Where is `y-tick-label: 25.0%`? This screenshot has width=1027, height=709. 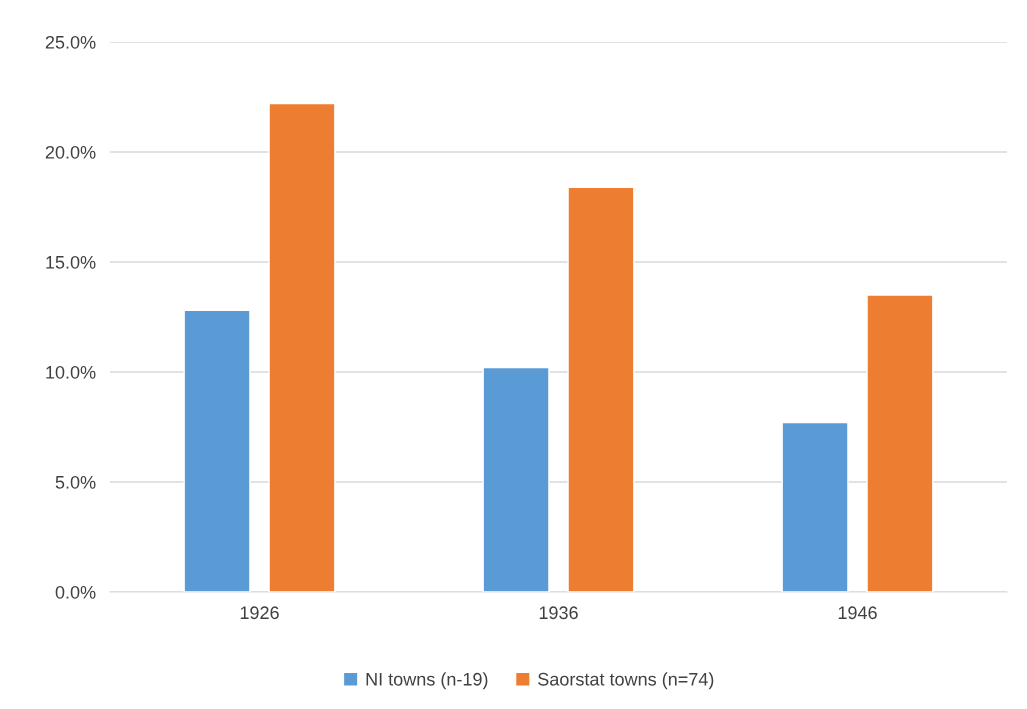 y-tick-label: 25.0% is located at coordinates (70, 42).